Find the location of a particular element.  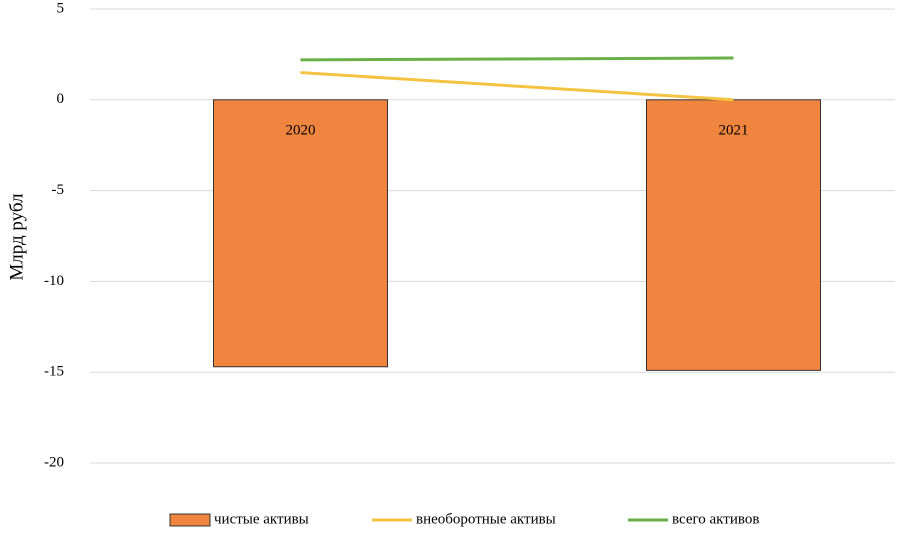

y-tick-label: -5 is located at coordinates (58, 190).